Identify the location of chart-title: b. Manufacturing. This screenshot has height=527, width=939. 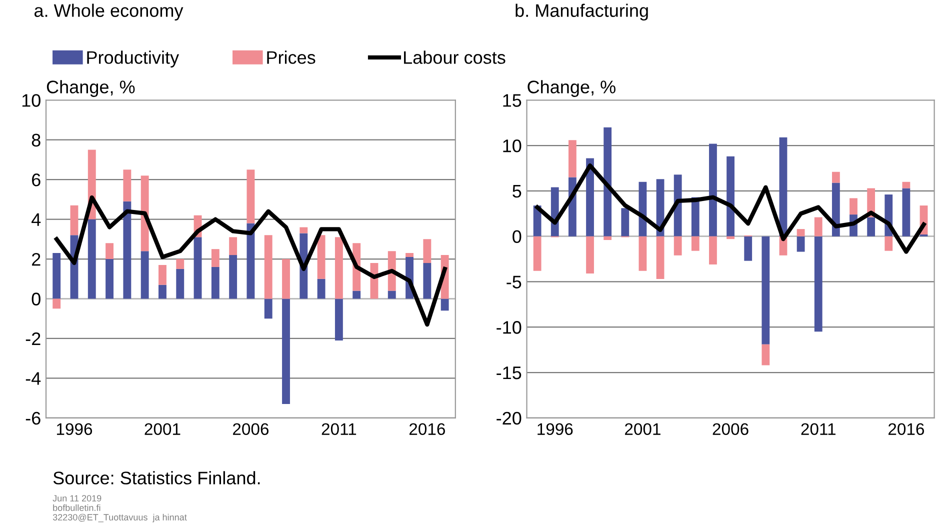
(582, 12).